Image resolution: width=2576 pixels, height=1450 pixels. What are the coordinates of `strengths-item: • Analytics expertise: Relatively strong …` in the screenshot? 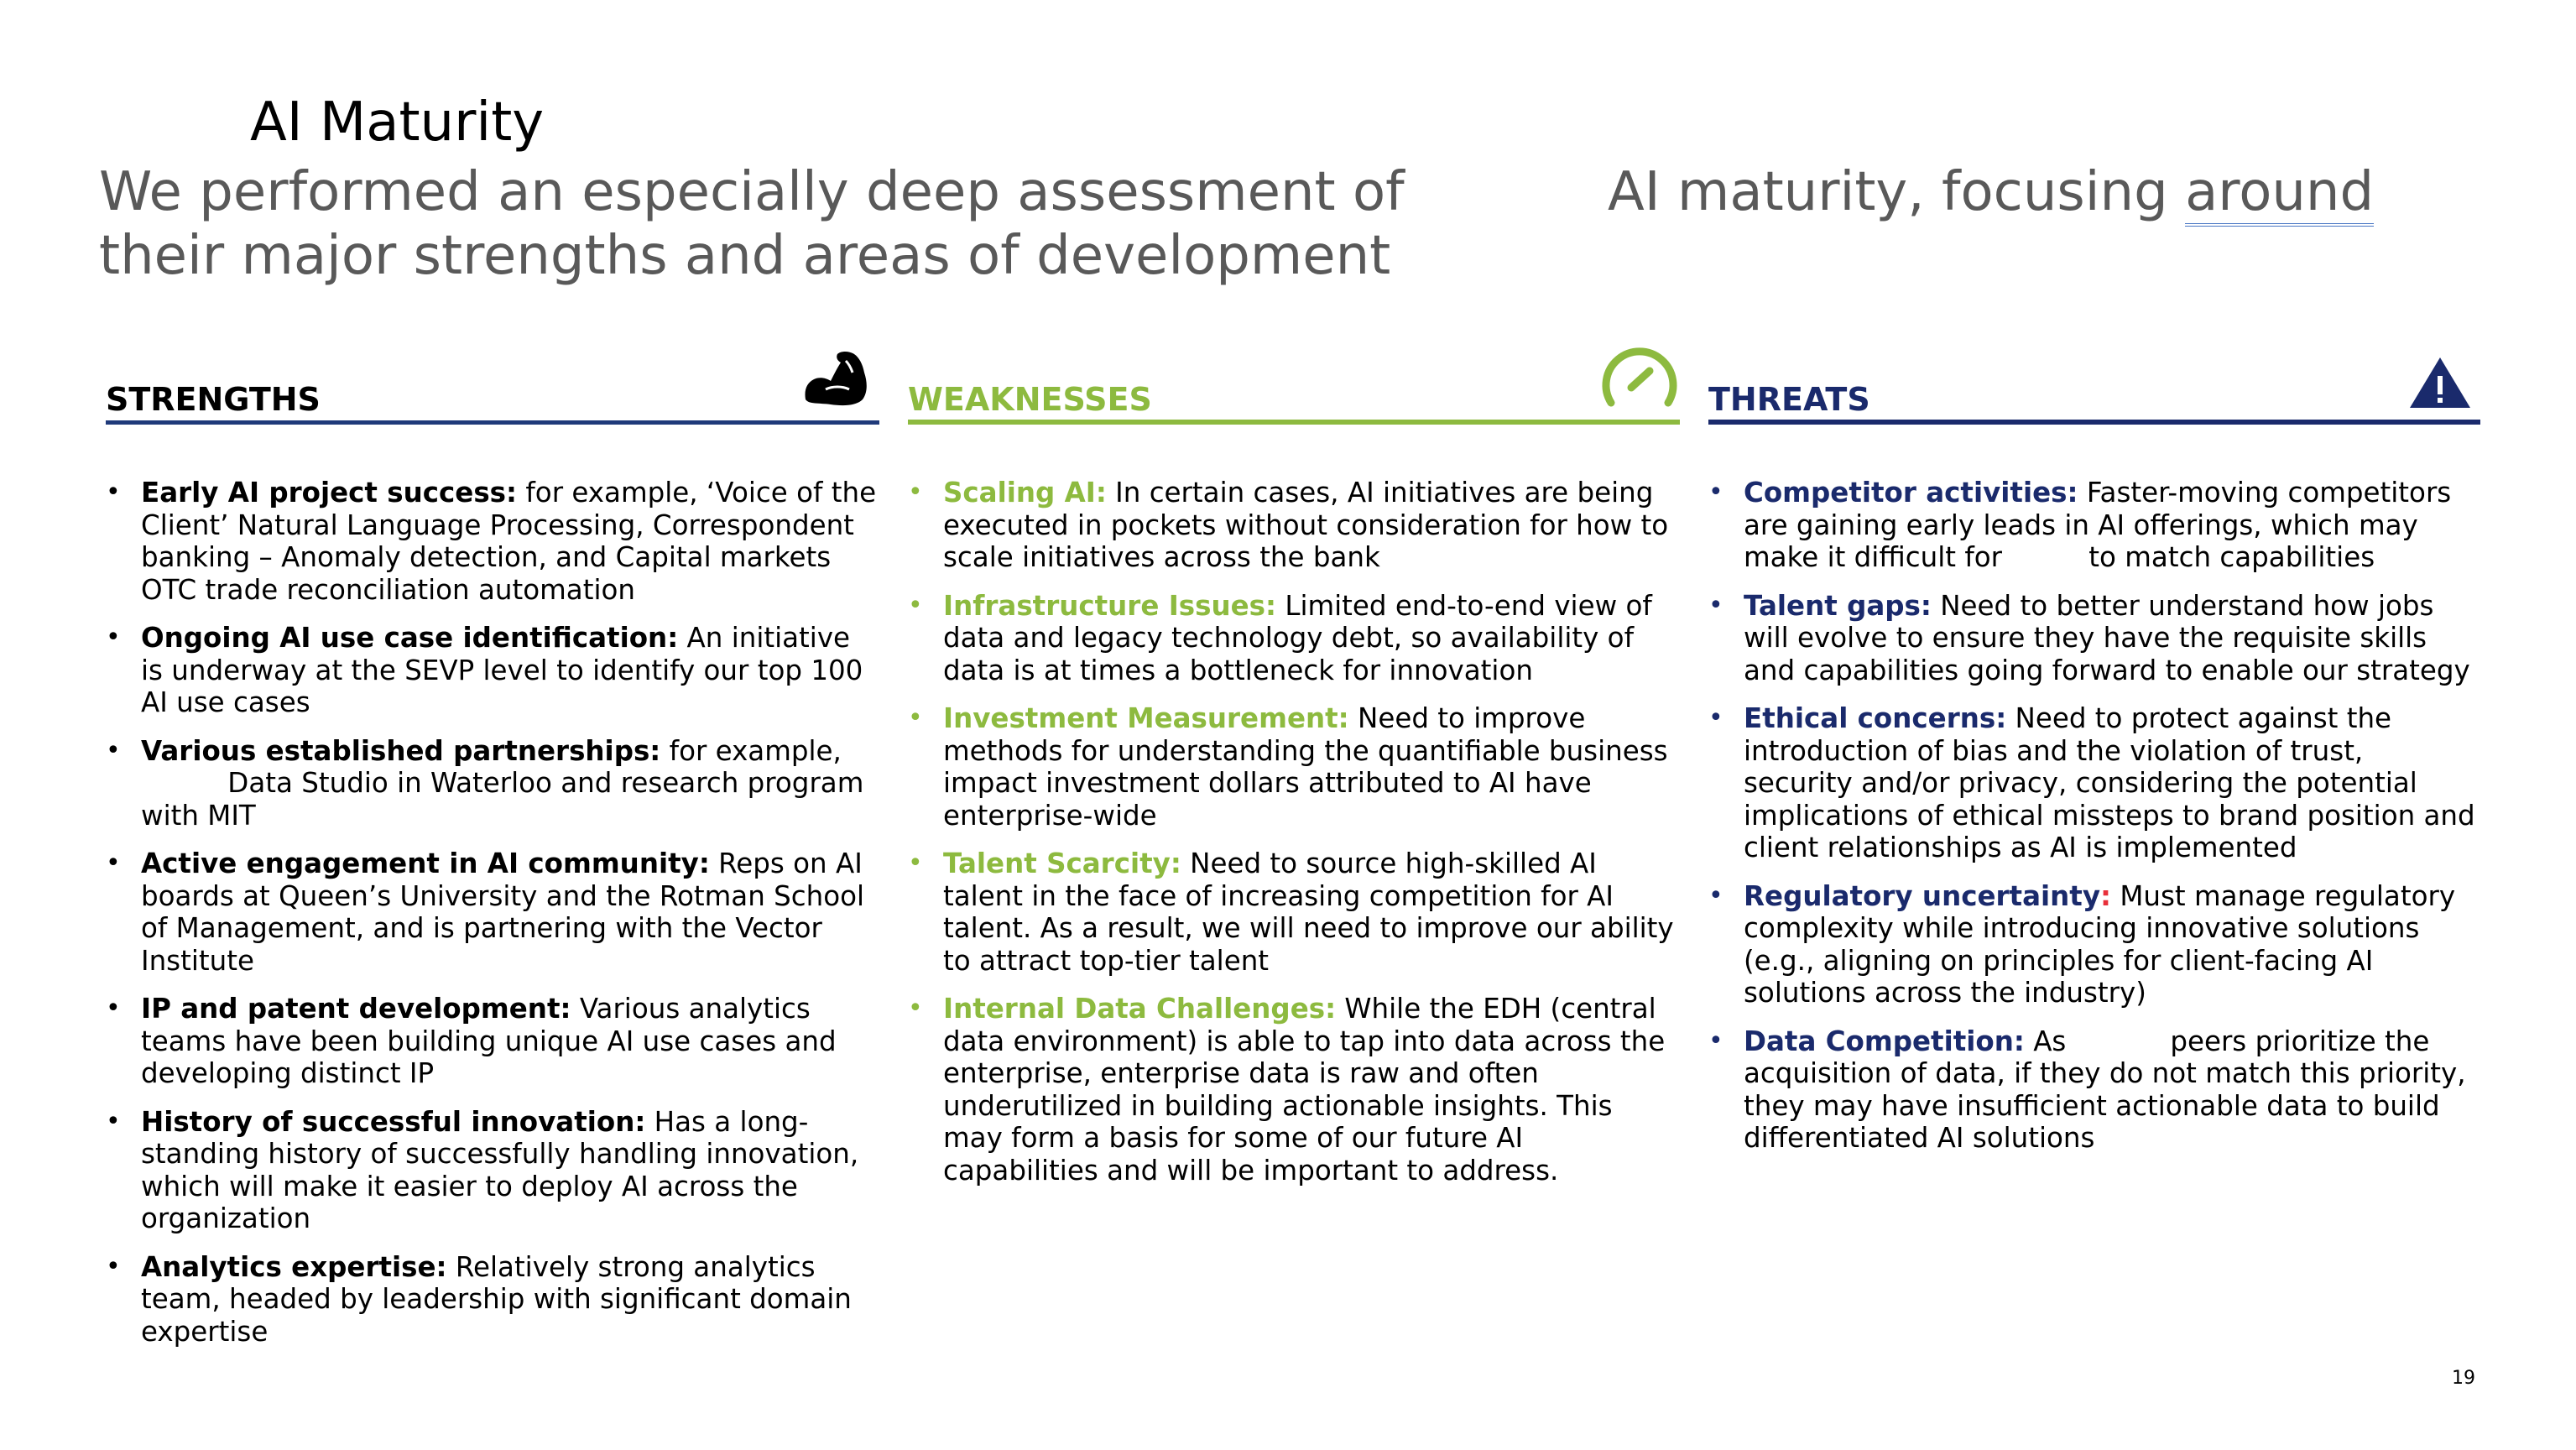 It's located at (492, 1299).